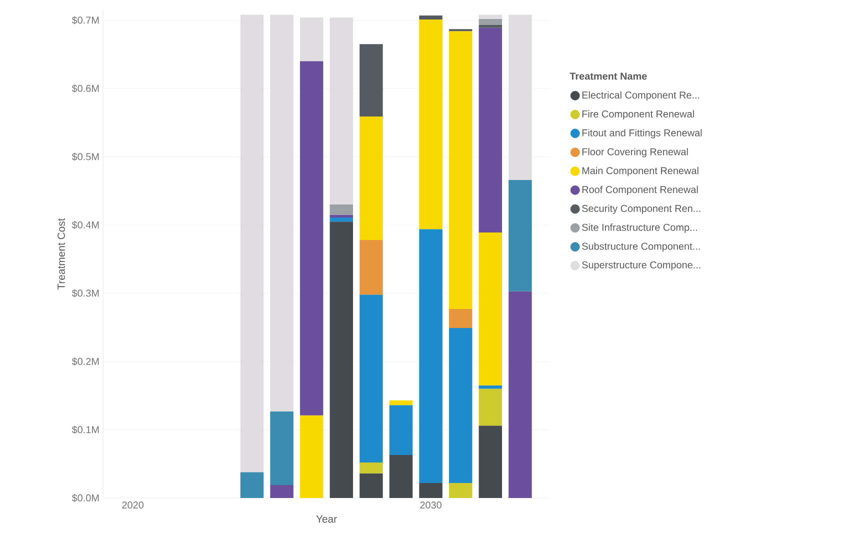  Describe the element at coordinates (635, 153) in the screenshot. I see `legend-label: Floor Covering Renewal` at that location.